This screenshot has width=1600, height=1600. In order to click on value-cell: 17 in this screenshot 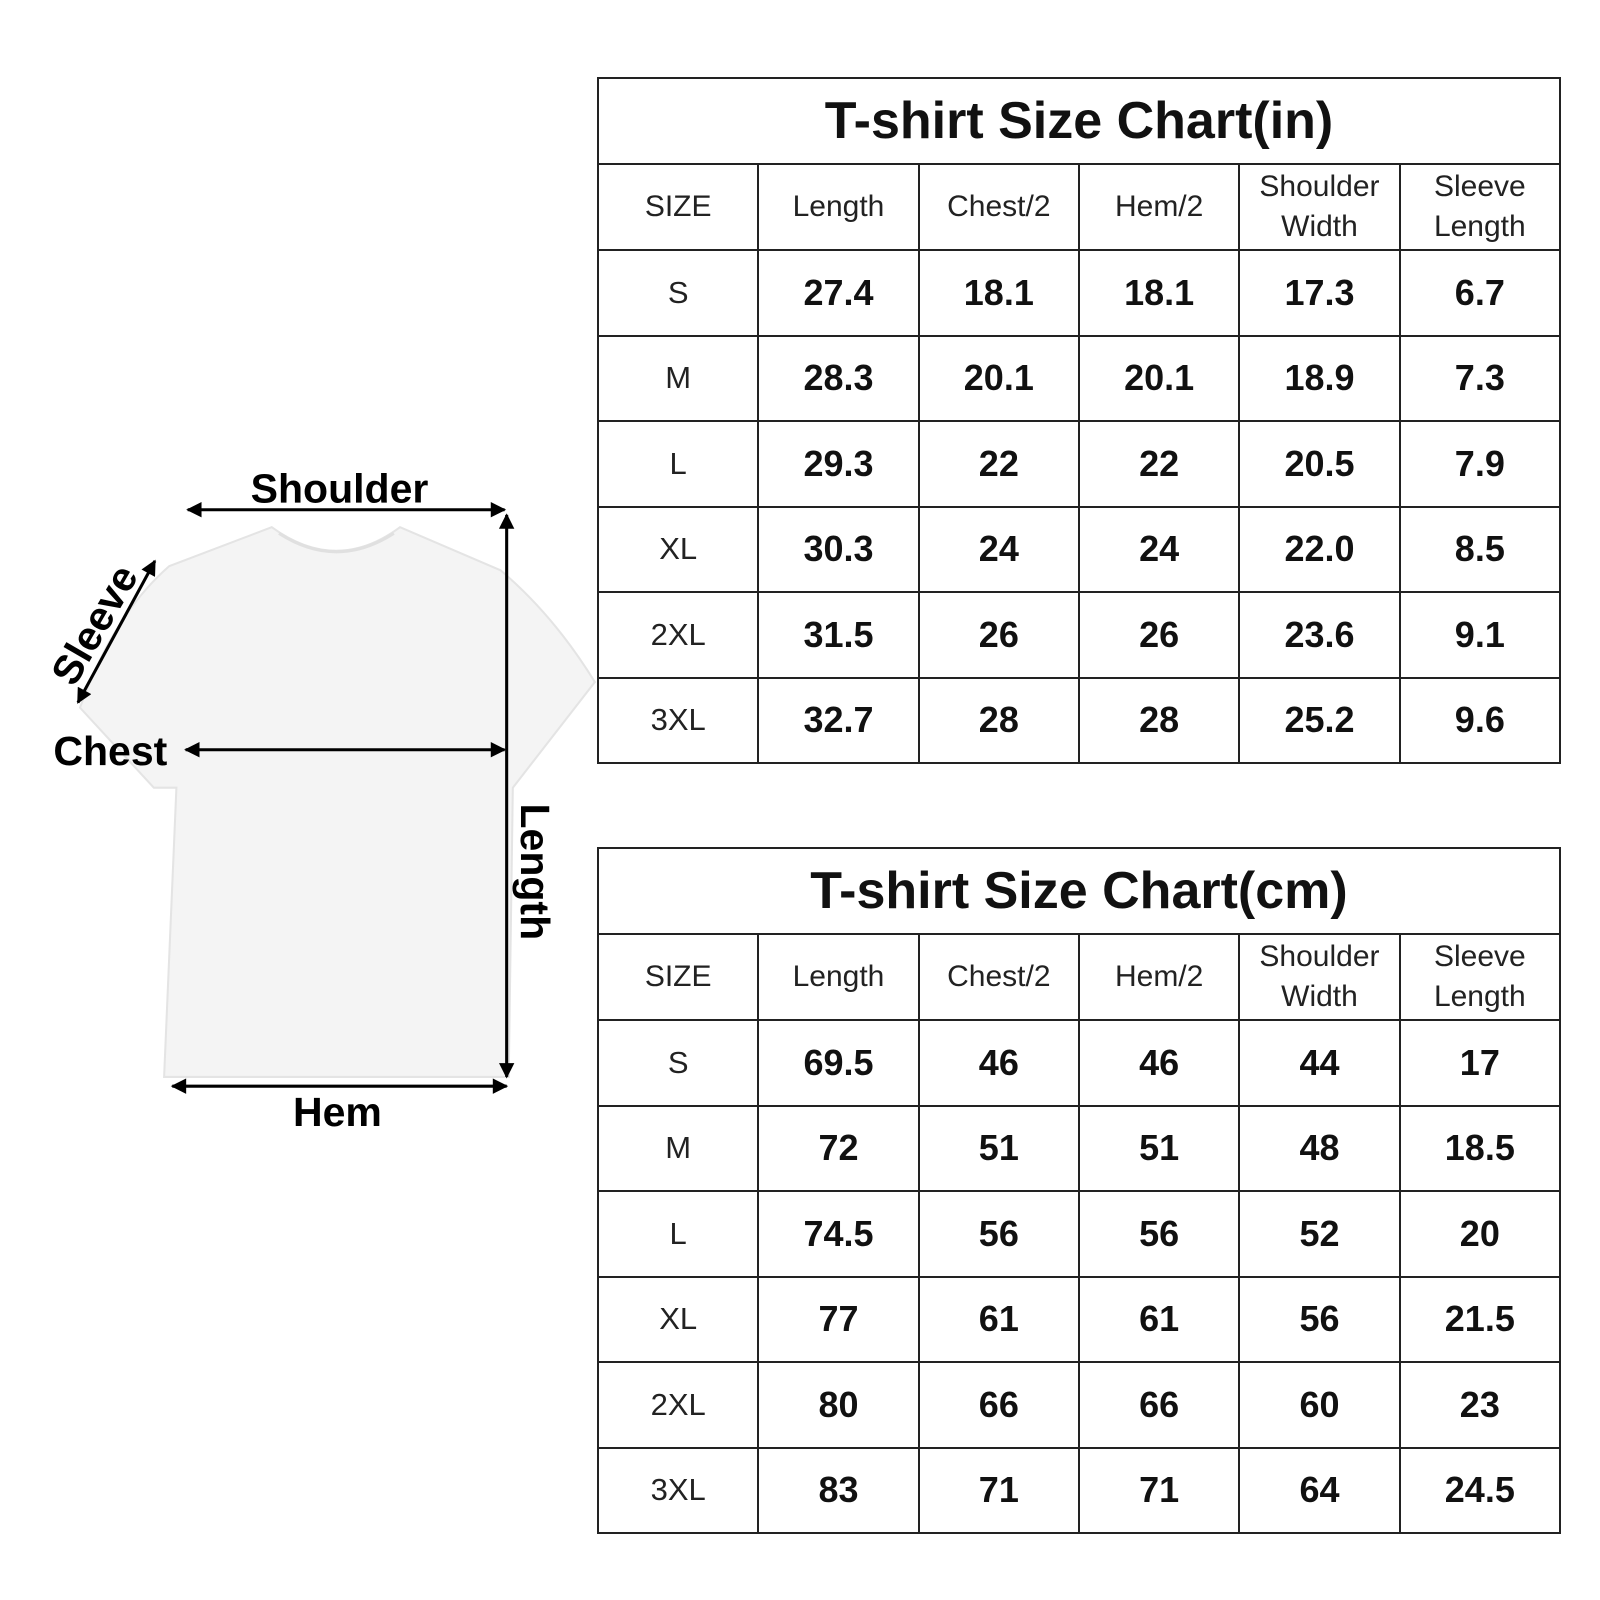, I will do `click(1480, 1063)`.